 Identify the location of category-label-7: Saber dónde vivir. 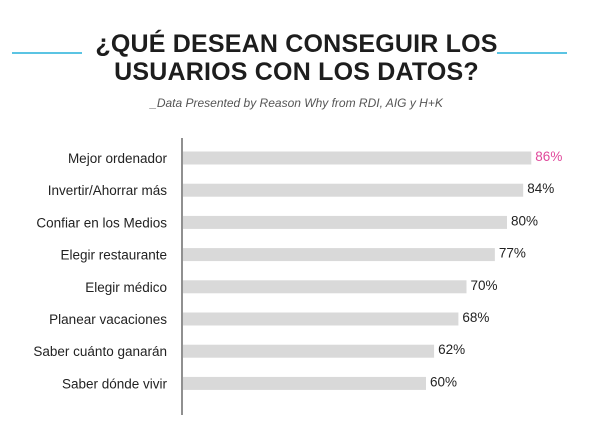
(115, 383).